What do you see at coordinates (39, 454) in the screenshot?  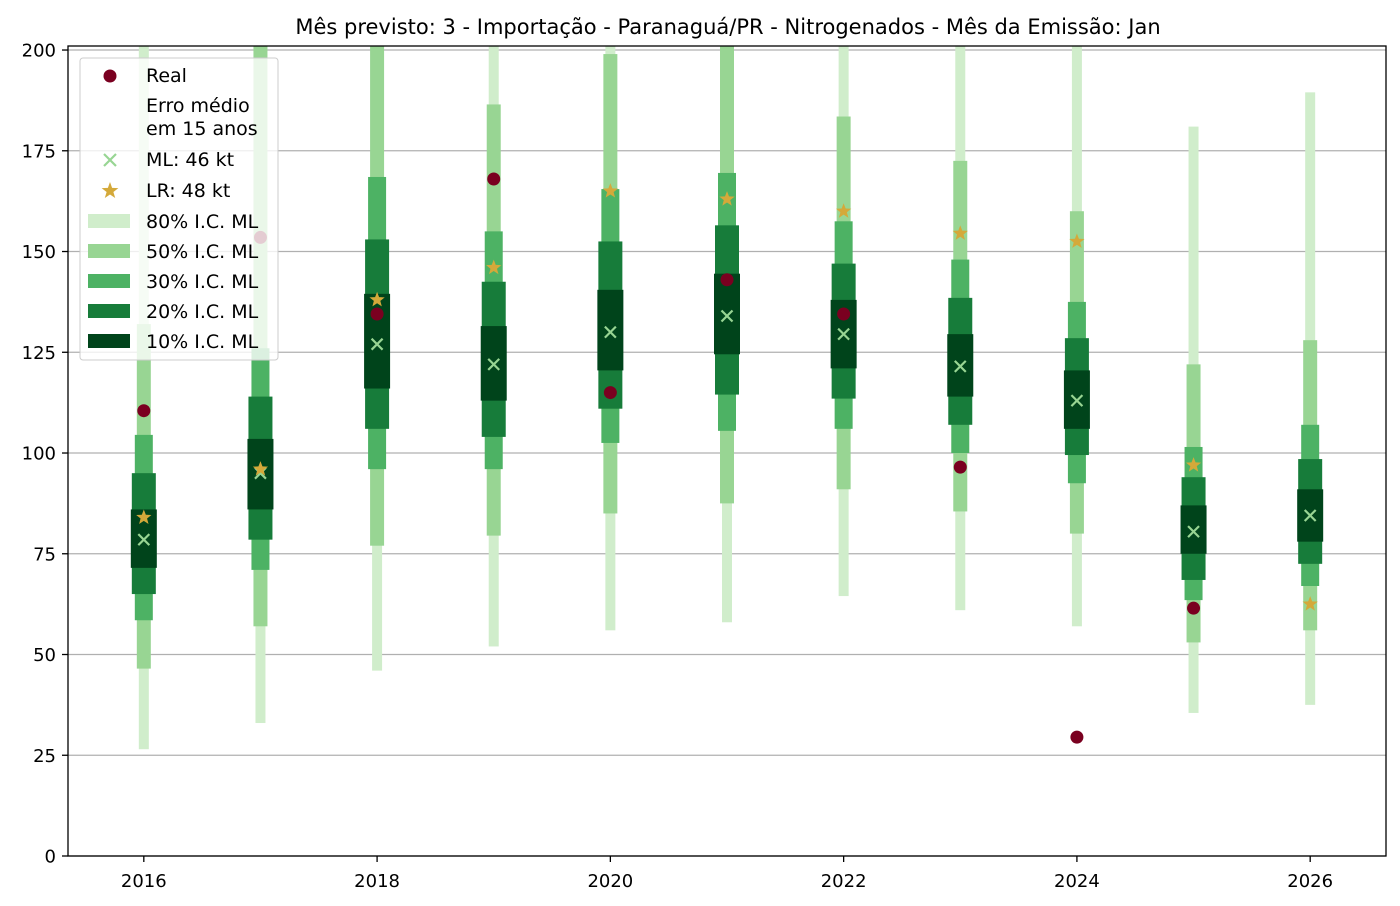 I see `y-tick-label: 100` at bounding box center [39, 454].